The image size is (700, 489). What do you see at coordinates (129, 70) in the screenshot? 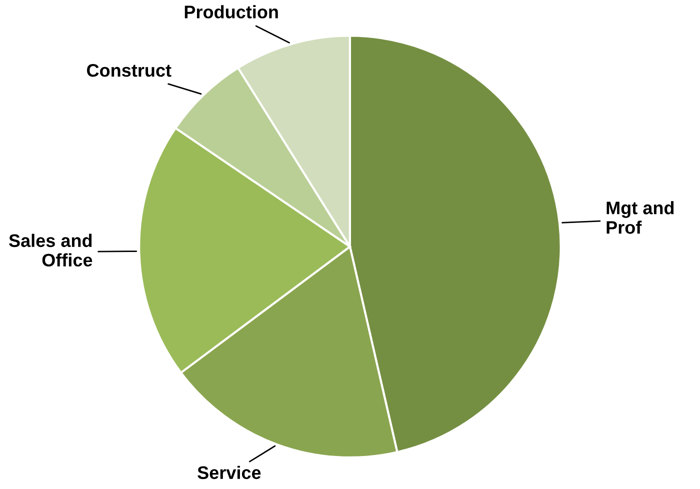
I see `slice-label: Construct` at bounding box center [129, 70].